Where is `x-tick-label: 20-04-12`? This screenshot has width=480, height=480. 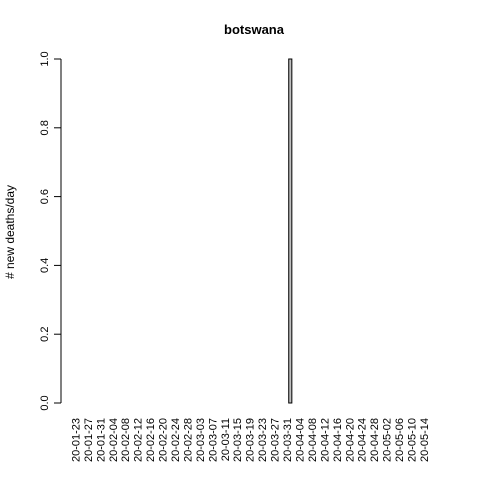 x-tick-label: 20-04-12 is located at coordinates (325, 440).